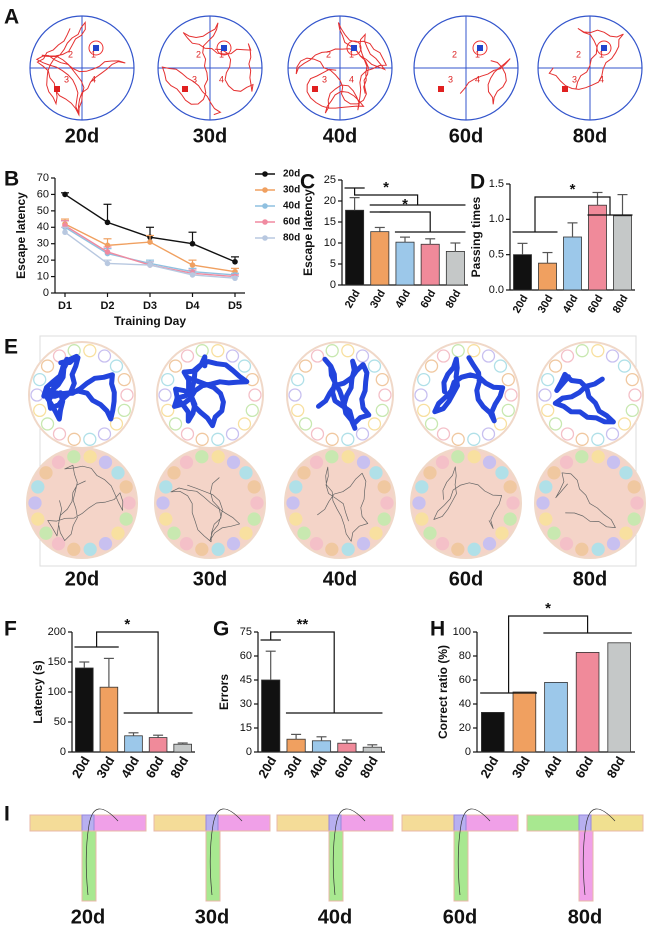  What do you see at coordinates (221, 54) in the screenshot?
I see `quadrant-label: 1` at bounding box center [221, 54].